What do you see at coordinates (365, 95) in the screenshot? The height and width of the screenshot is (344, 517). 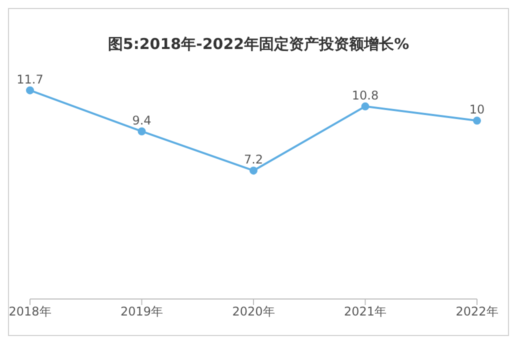 I see `data-label: 10.8` at bounding box center [365, 95].